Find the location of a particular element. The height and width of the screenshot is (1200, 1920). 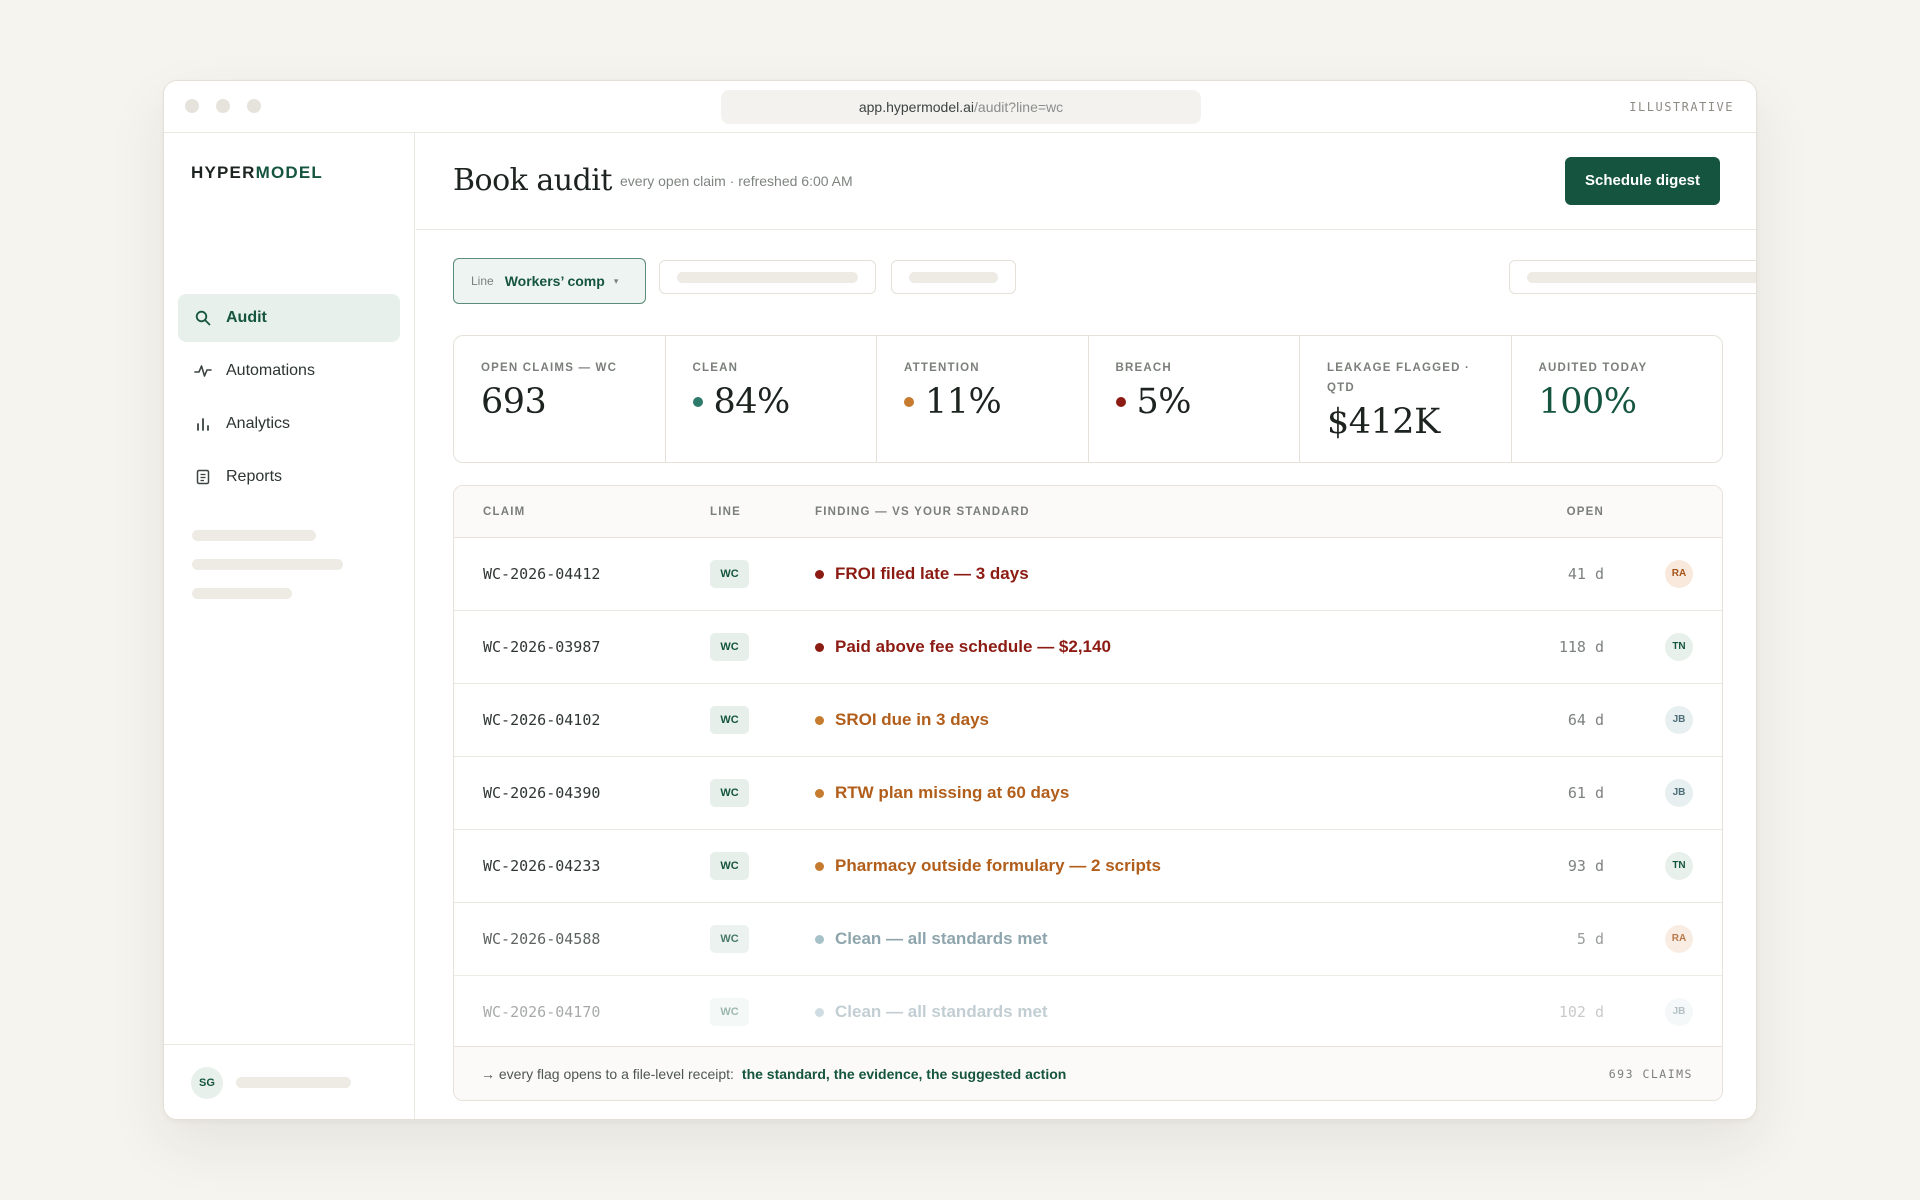

sidebar-item-label: Automations is located at coordinates (270, 370).